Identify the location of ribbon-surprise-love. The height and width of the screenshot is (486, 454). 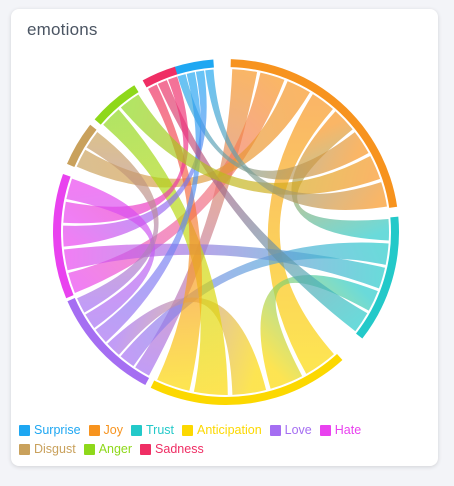
(148, 207).